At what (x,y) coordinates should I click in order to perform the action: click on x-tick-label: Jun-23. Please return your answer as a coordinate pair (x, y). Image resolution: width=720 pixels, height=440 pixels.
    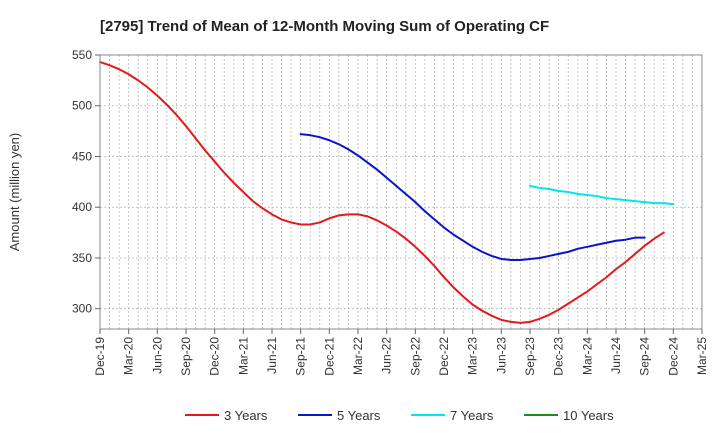
    Looking at the image, I should click on (501, 355).